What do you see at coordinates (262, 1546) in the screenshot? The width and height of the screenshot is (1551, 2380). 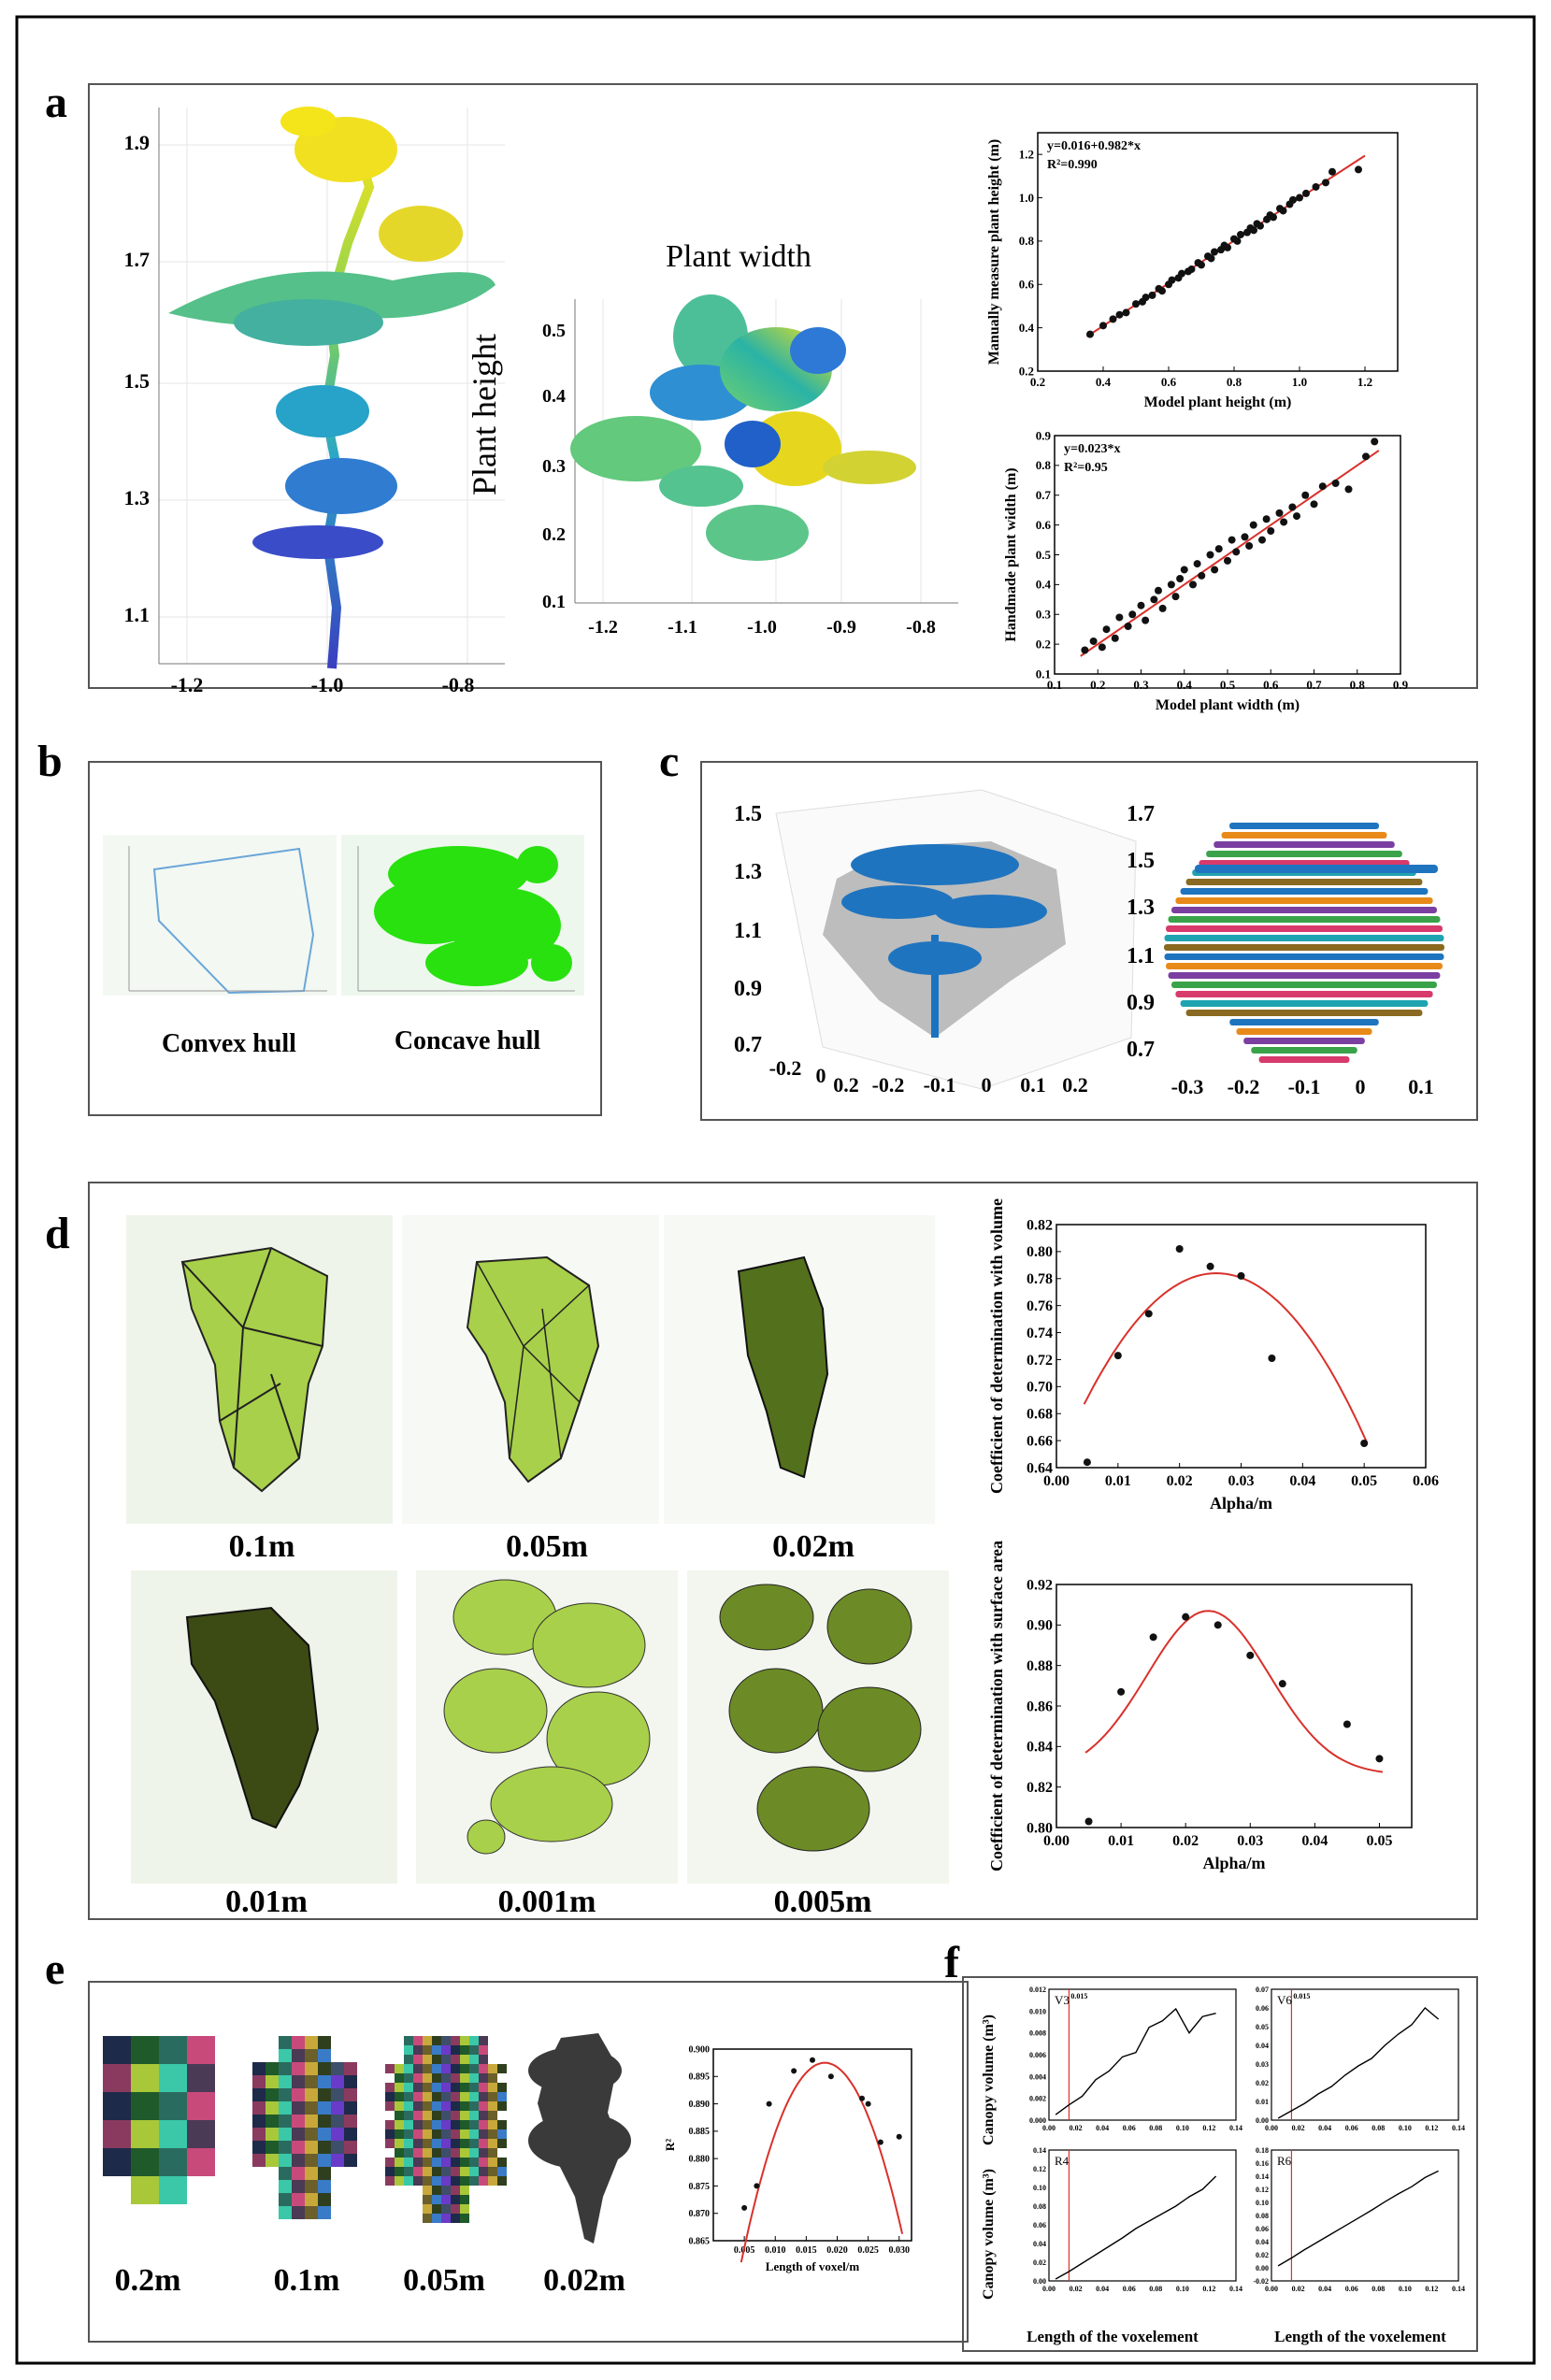 I see `mesh-label: 0.1m` at bounding box center [262, 1546].